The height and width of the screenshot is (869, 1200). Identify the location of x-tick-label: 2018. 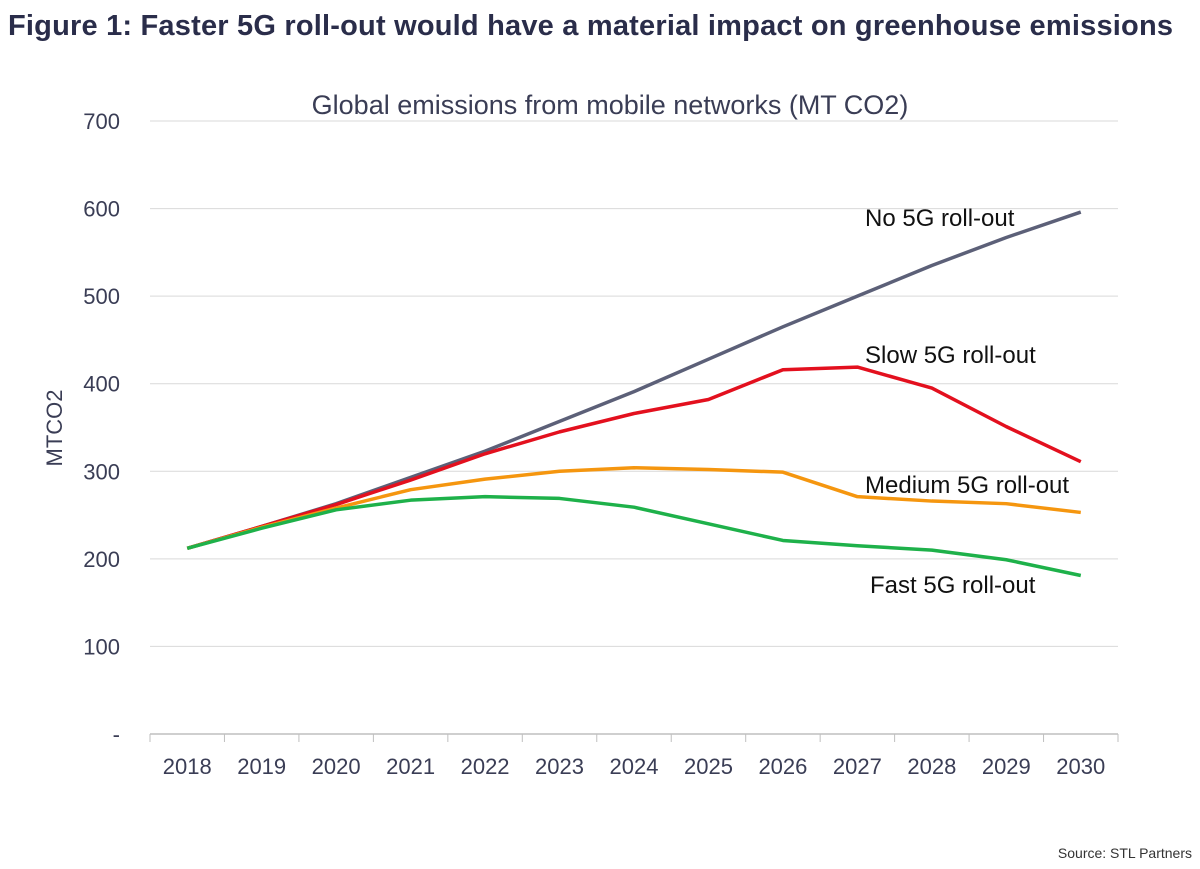
(187, 766).